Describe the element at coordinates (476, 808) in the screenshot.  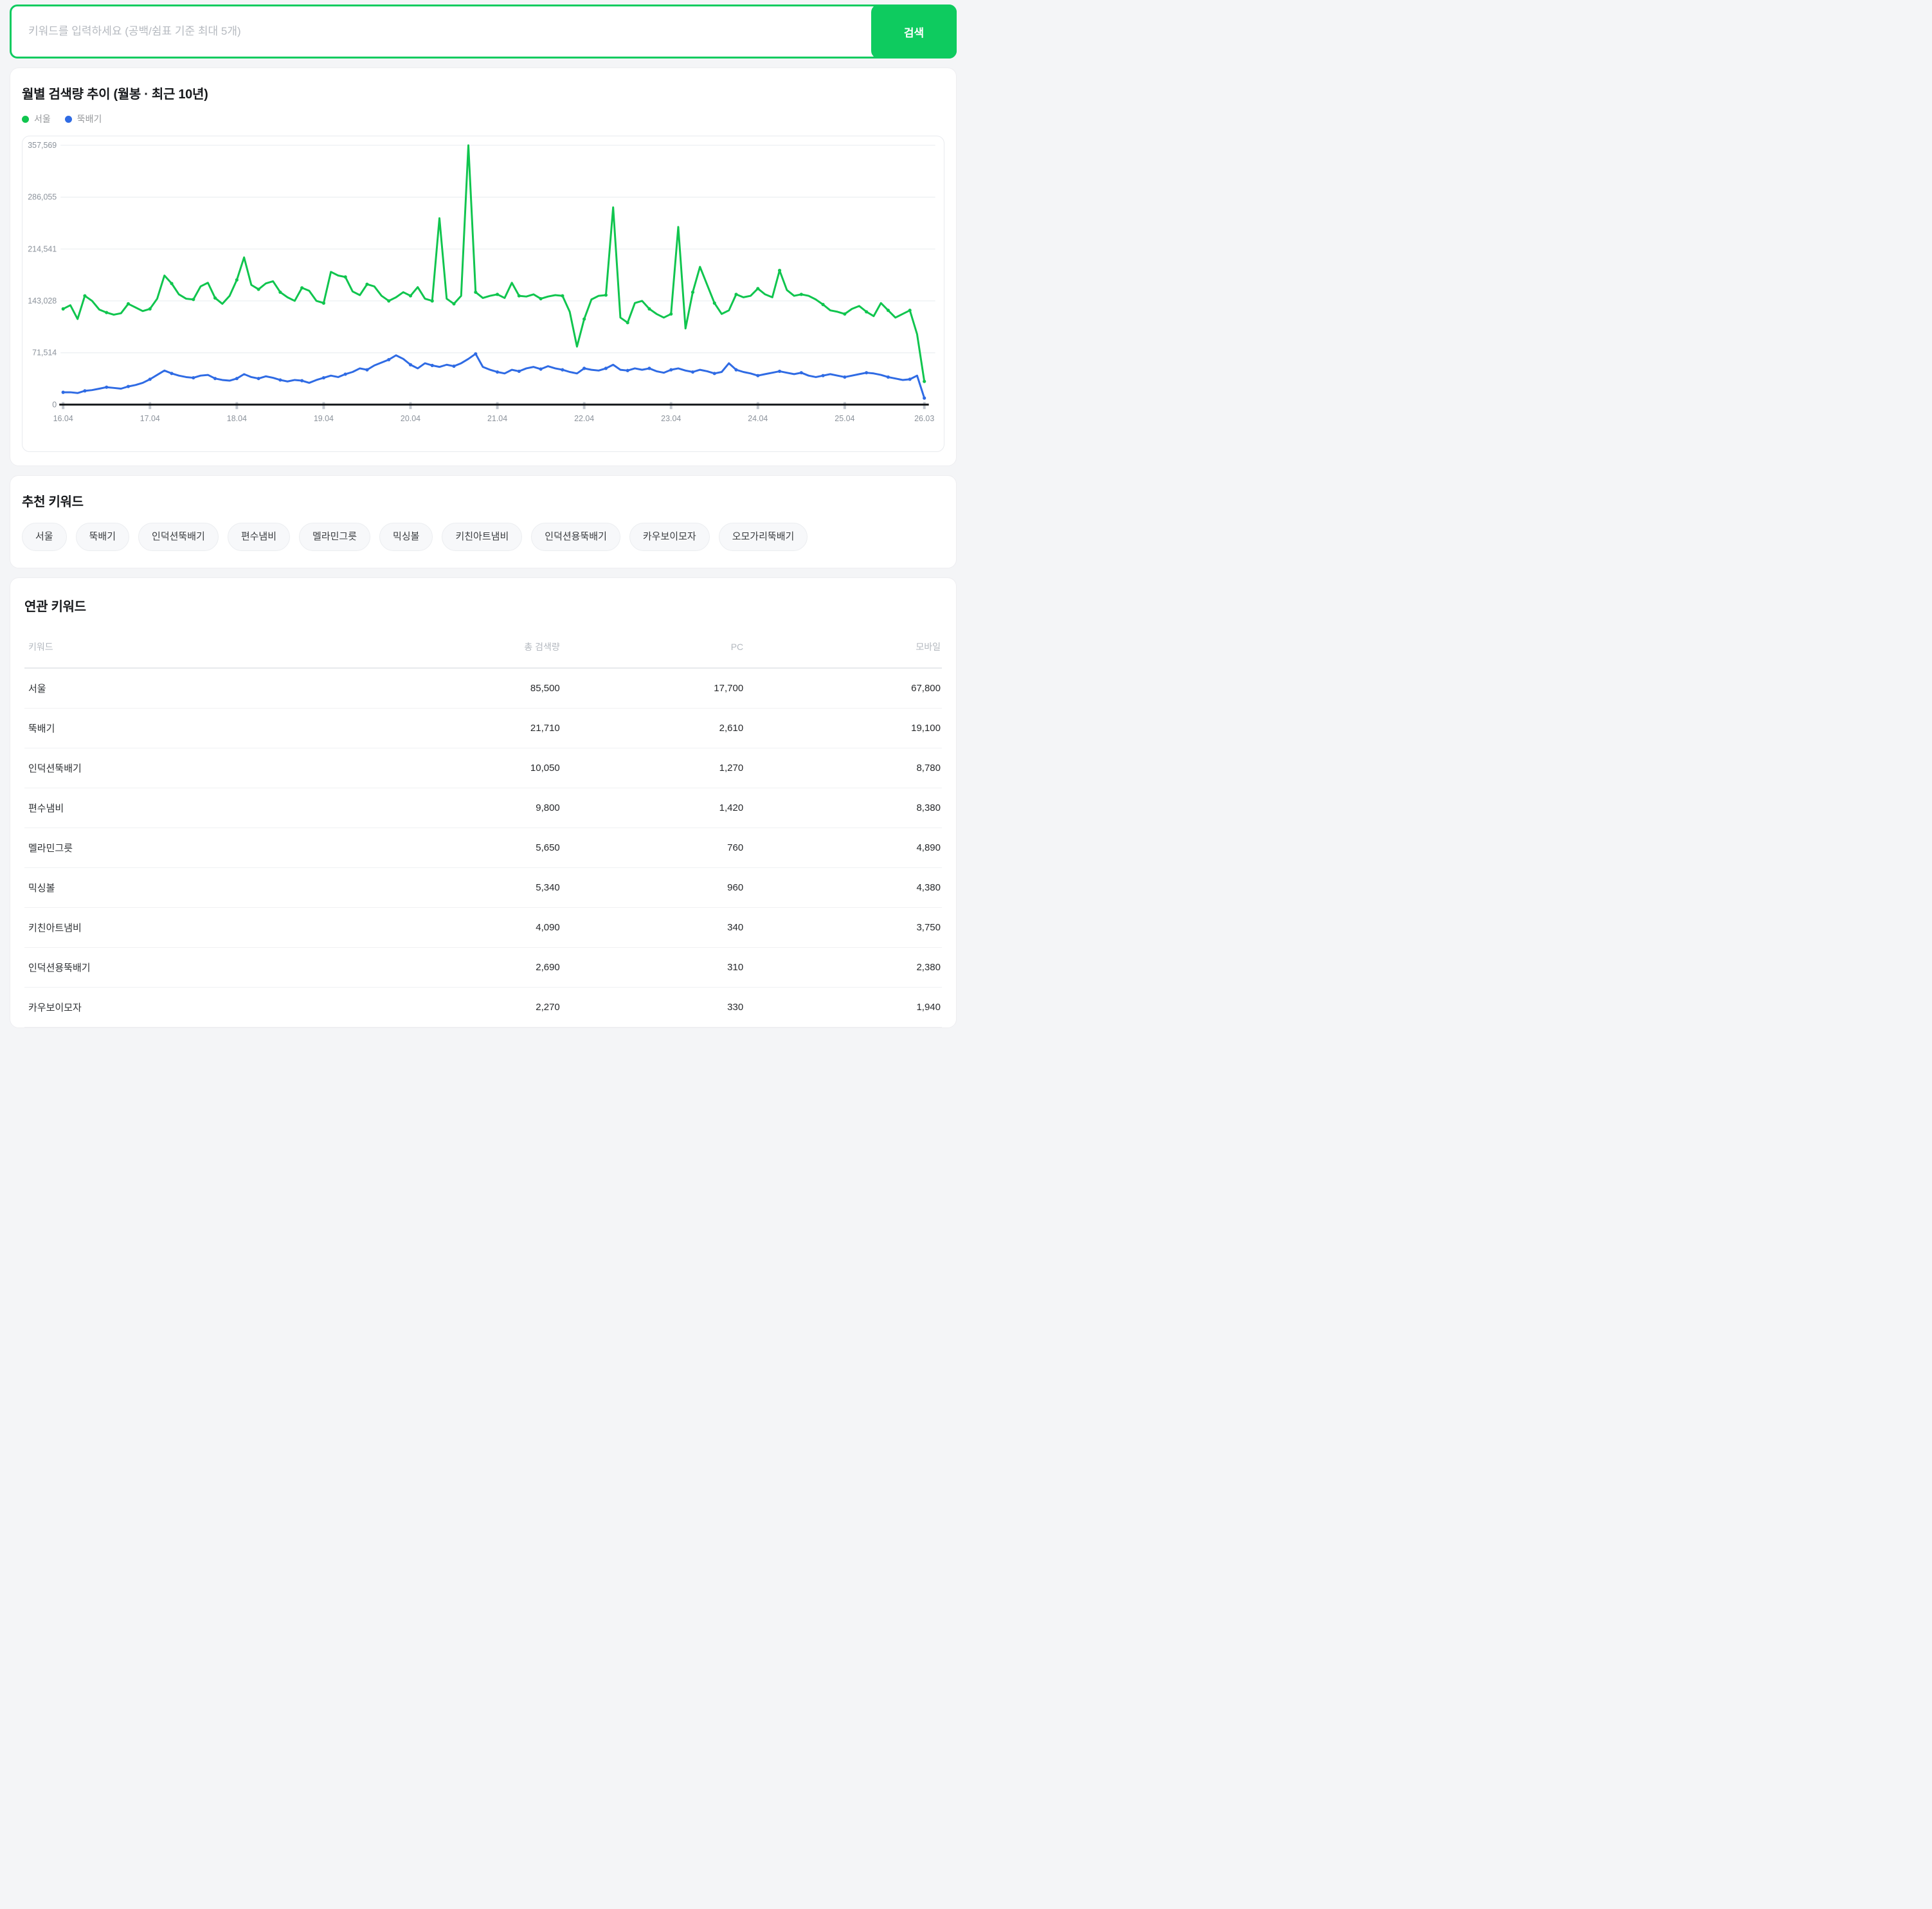
I see `value-cell: 9,800` at that location.